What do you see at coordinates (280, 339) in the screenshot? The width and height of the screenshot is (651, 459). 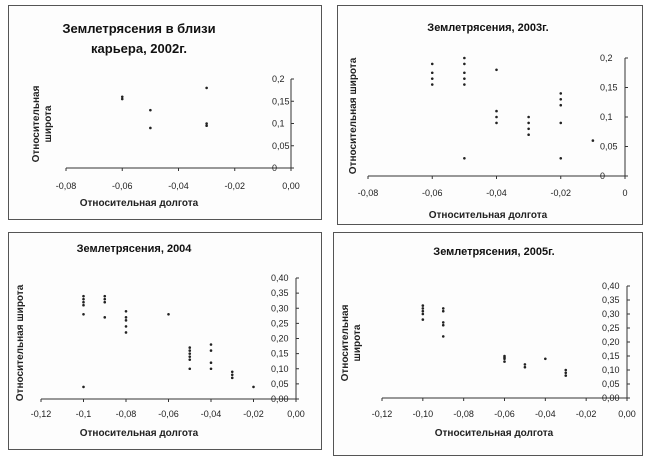 I see `y-tick-label: 0,20` at bounding box center [280, 339].